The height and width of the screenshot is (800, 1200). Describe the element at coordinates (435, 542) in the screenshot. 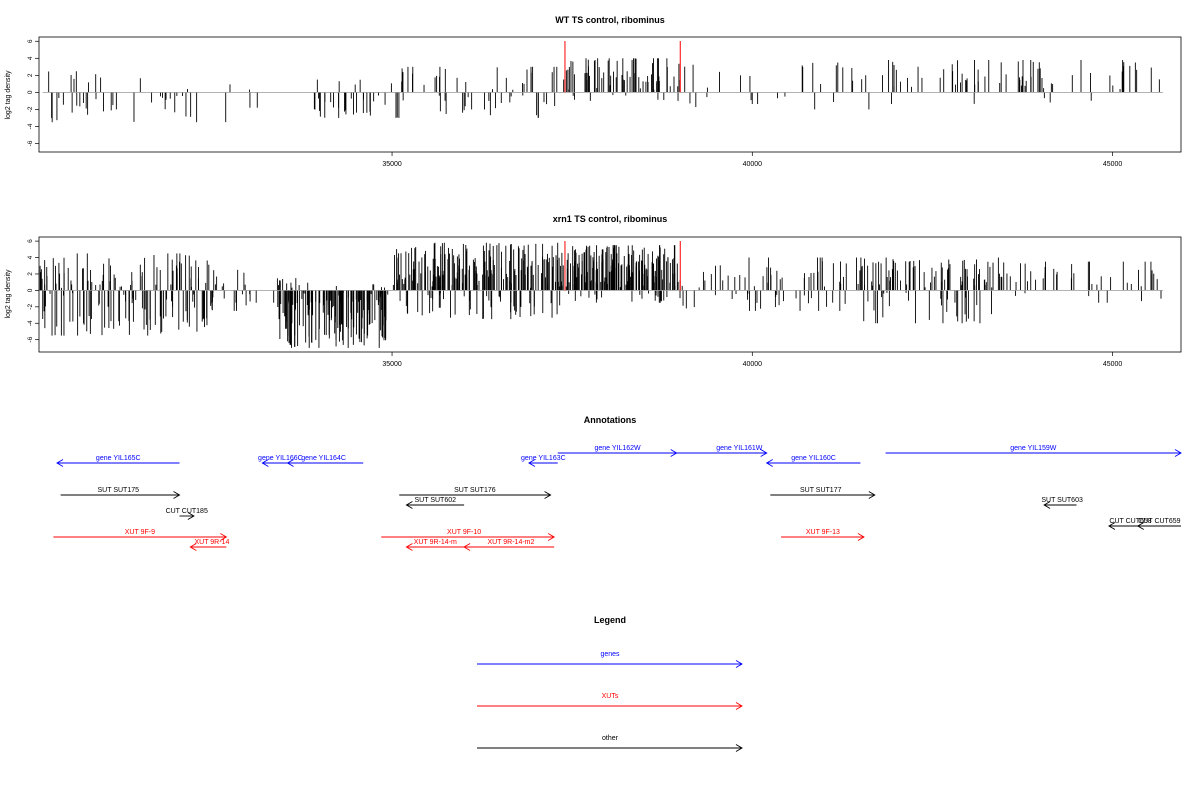

I see `feature-label: XUT 9R-14-m` at that location.